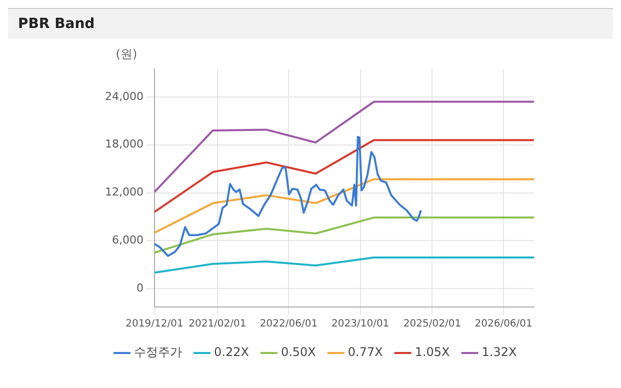 The image size is (621, 388). Describe the element at coordinates (499, 352) in the screenshot. I see `legend-label: 1.32X` at that location.